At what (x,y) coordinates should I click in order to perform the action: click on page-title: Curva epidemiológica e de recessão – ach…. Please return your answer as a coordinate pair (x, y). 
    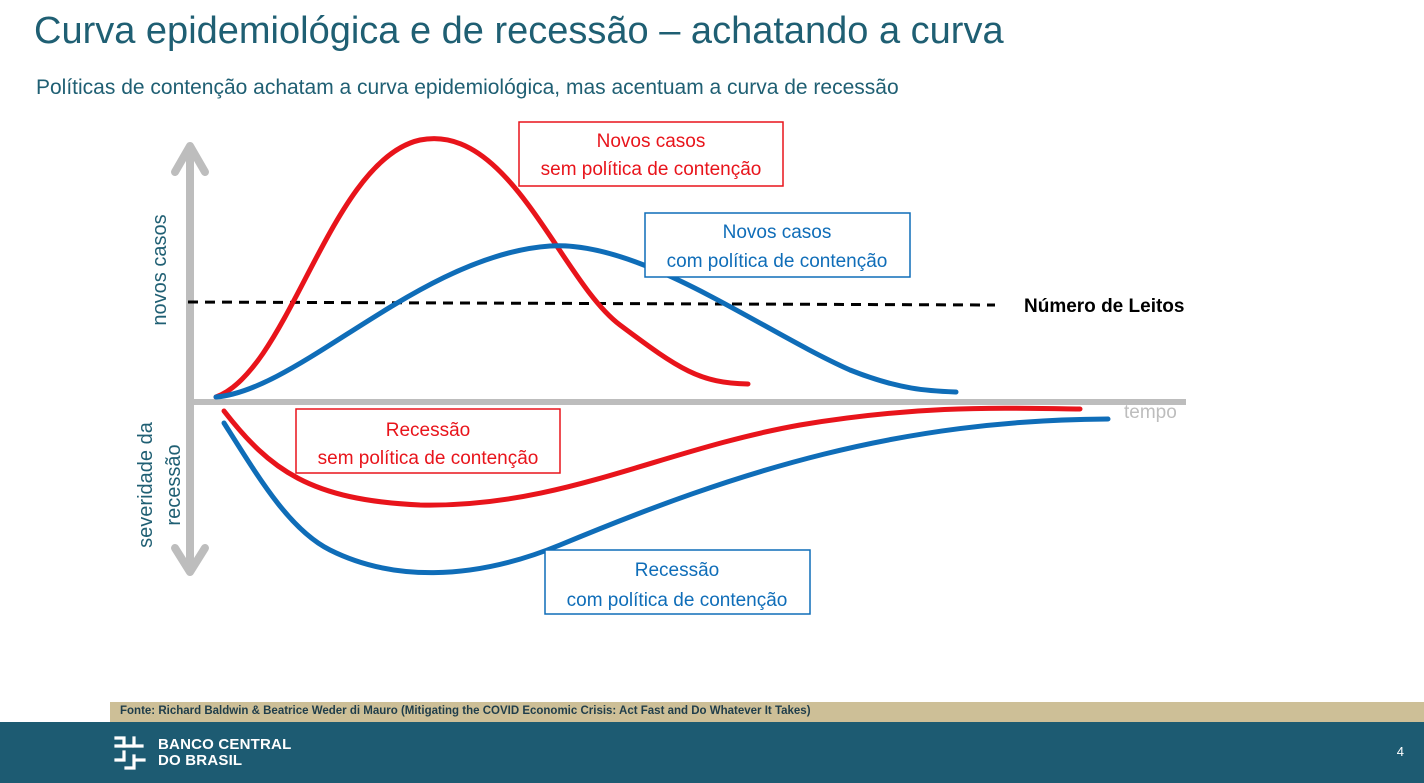
    Looking at the image, I should click on (519, 31).